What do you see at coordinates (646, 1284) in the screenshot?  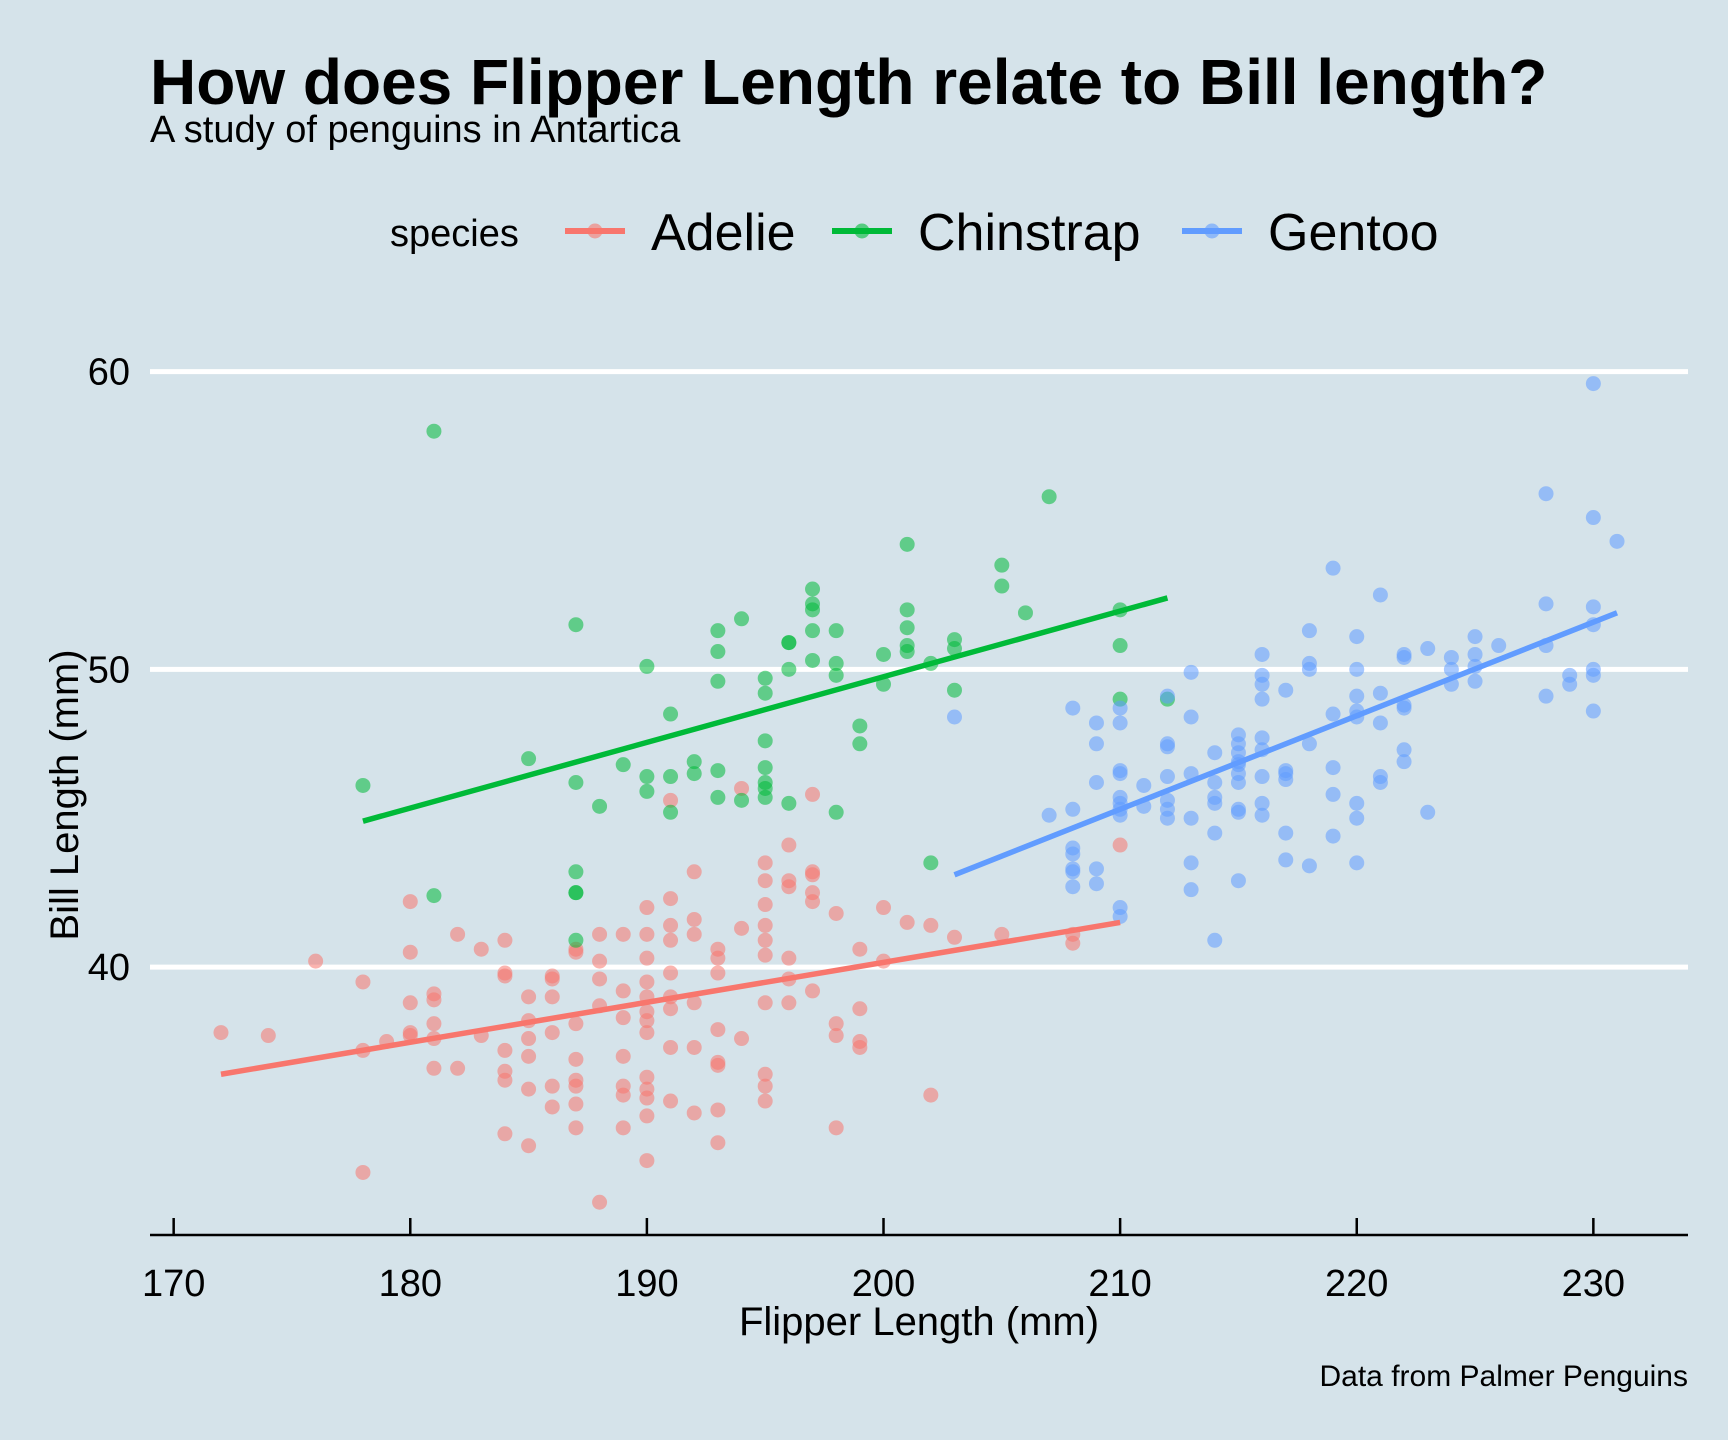 I see `x-tick-label: 190` at bounding box center [646, 1284].